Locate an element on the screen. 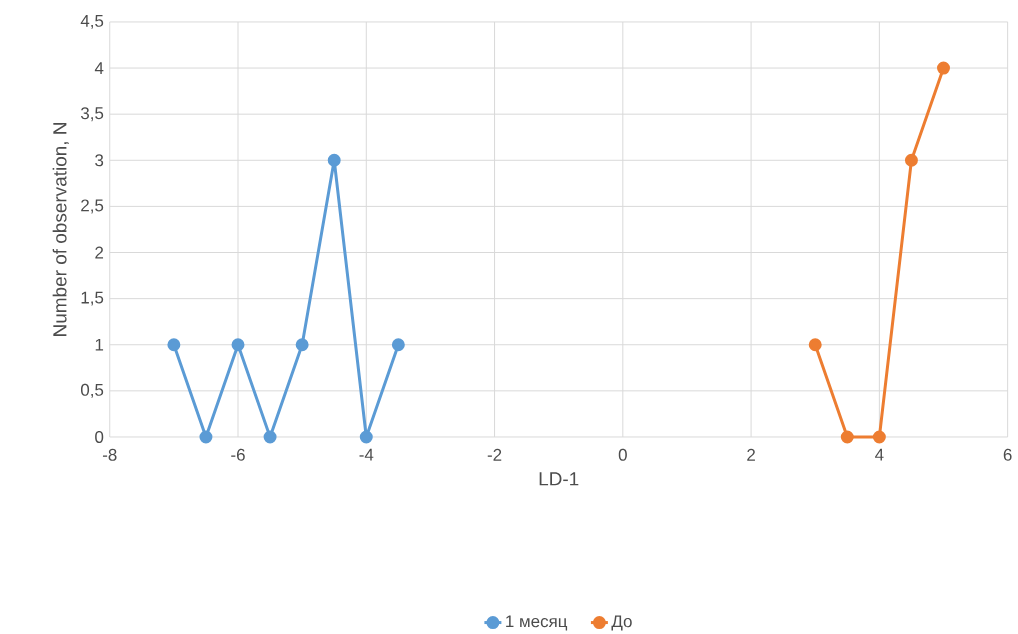  x-tick-label: -2 is located at coordinates (494, 454).